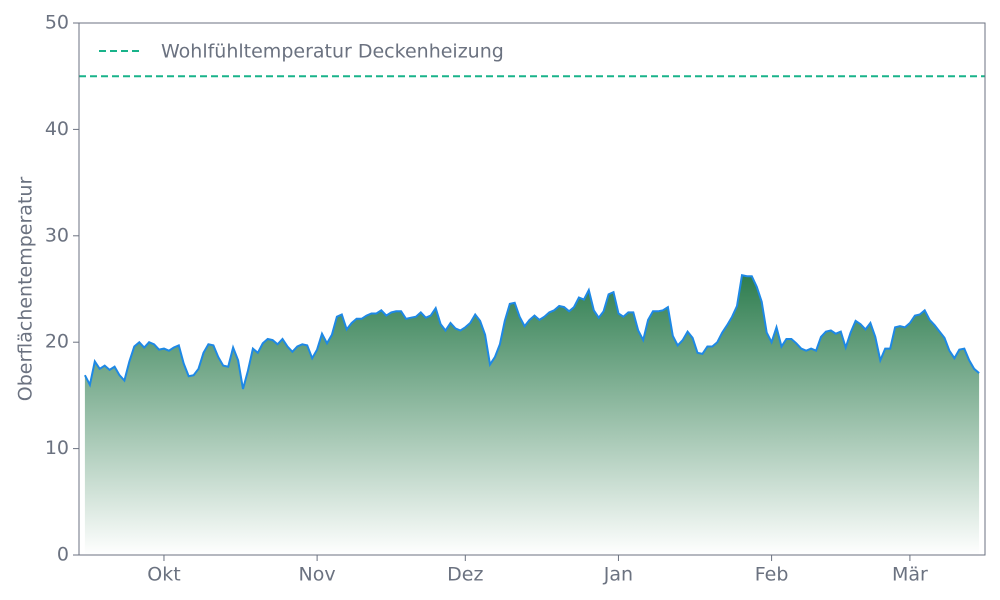 The height and width of the screenshot is (600, 1000). I want to click on x-tick-label: Okt, so click(163, 575).